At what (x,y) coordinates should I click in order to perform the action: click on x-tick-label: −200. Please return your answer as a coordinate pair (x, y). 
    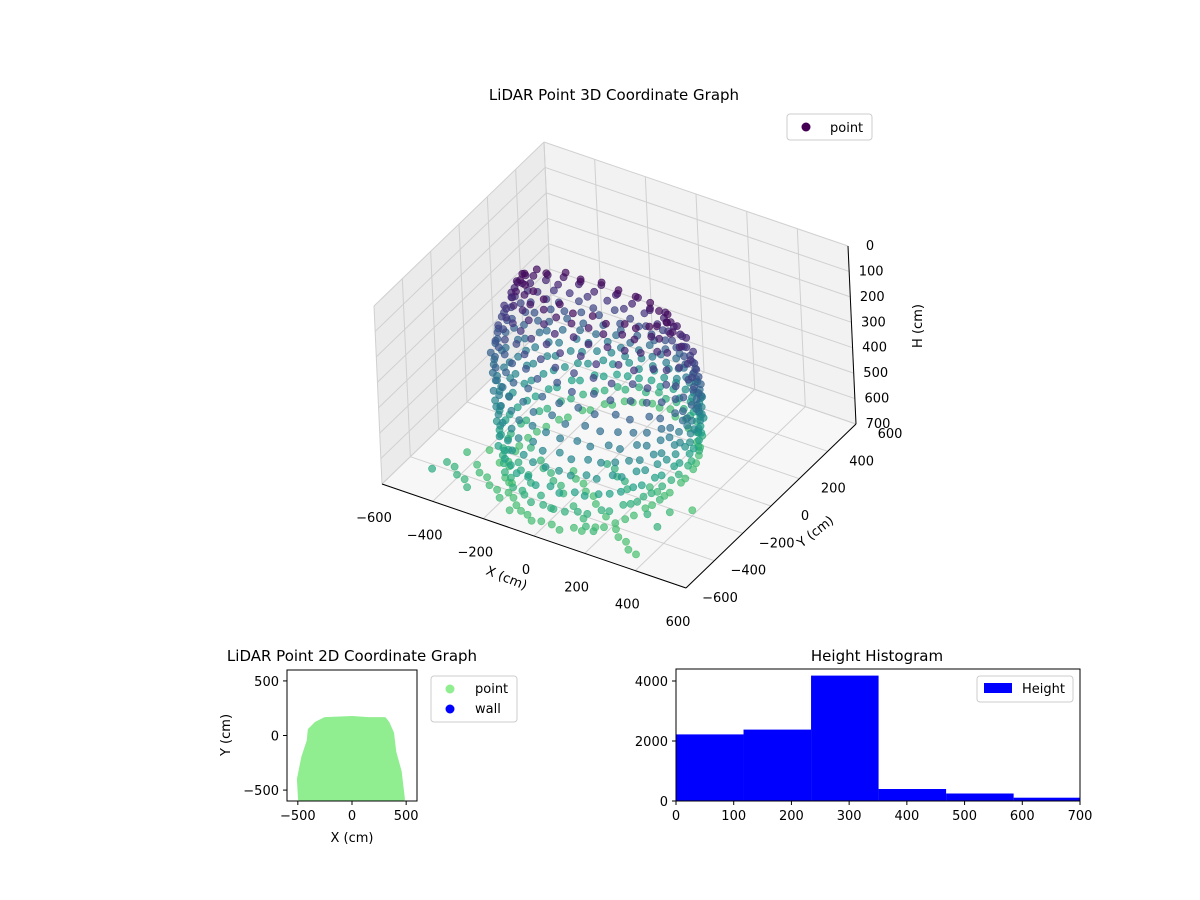
    Looking at the image, I should click on (475, 553).